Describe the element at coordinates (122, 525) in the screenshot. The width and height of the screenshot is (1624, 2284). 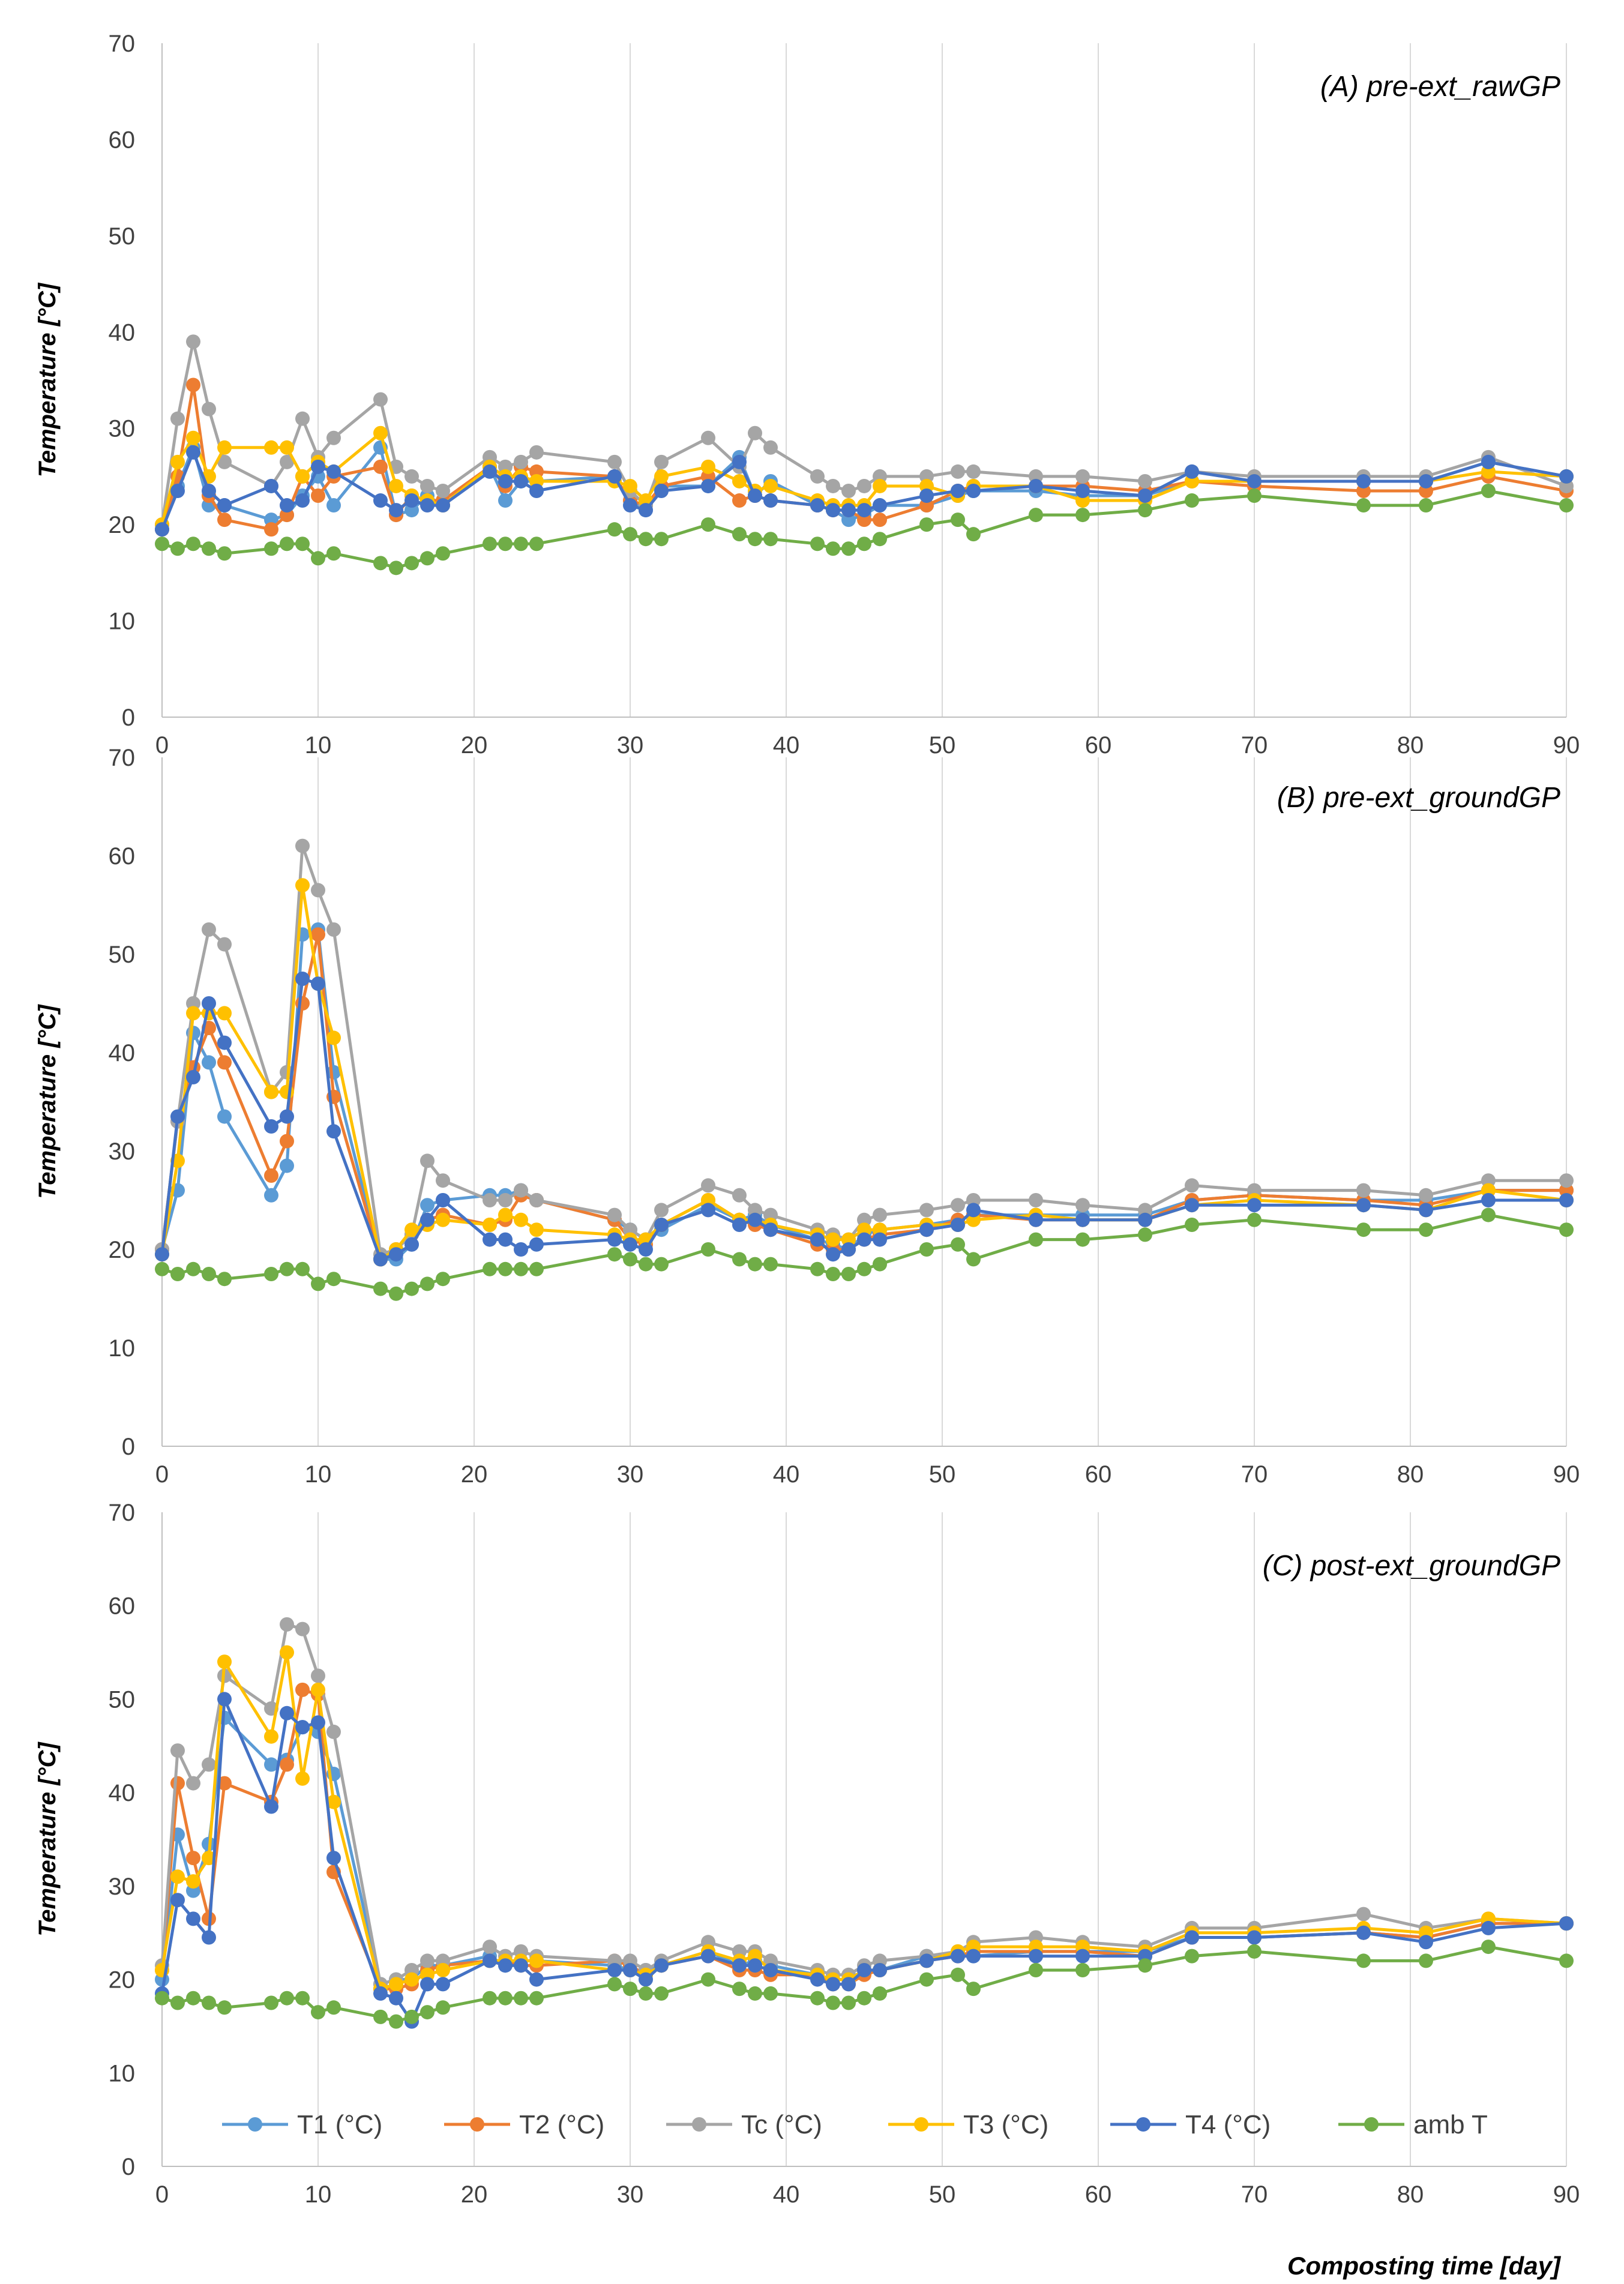
I see `y-tick-label: 20` at that location.